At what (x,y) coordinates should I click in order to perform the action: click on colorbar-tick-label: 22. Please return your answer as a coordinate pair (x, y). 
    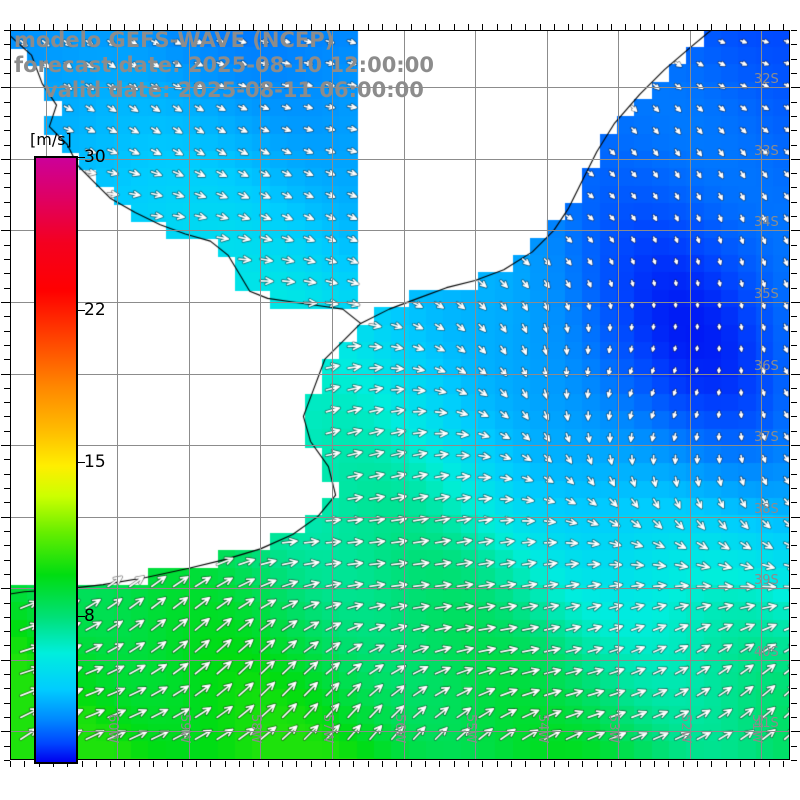
    Looking at the image, I should click on (95, 310).